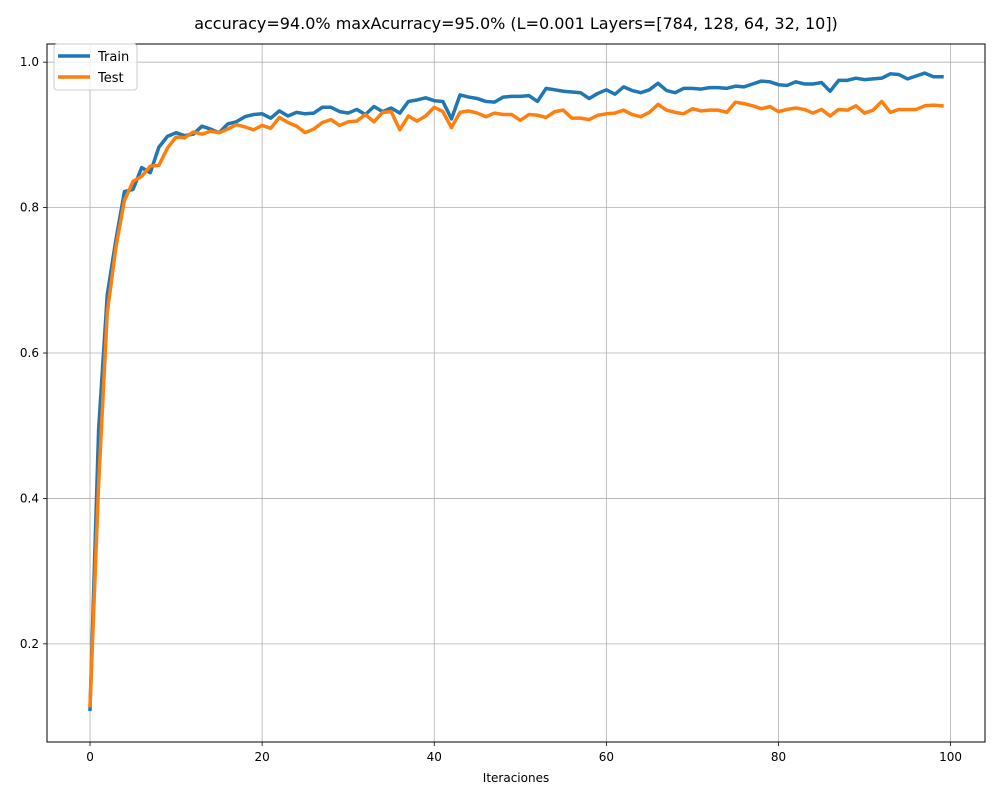  What do you see at coordinates (29, 208) in the screenshot?
I see `y-tick-label: 0.8` at bounding box center [29, 208].